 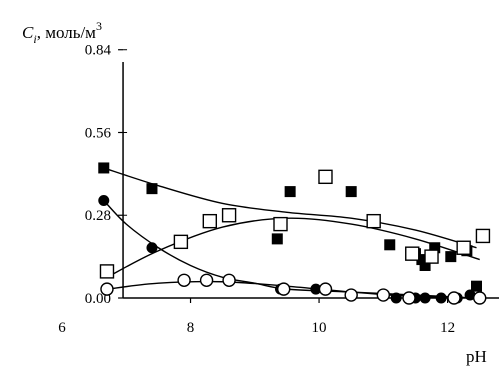 What do you see at coordinates (98, 133) in the screenshot?
I see `y-tick-label: 0.56` at bounding box center [98, 133].